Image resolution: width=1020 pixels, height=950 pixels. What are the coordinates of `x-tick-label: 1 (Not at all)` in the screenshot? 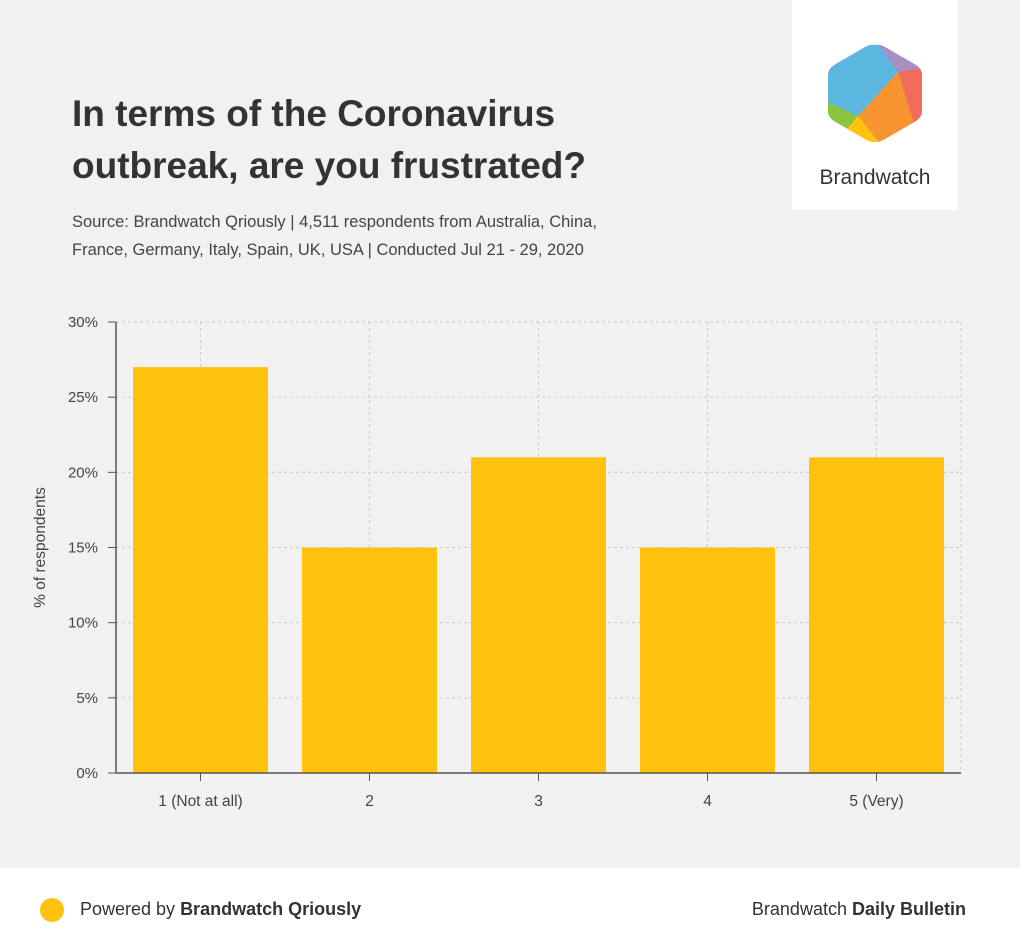 It's located at (200, 801).